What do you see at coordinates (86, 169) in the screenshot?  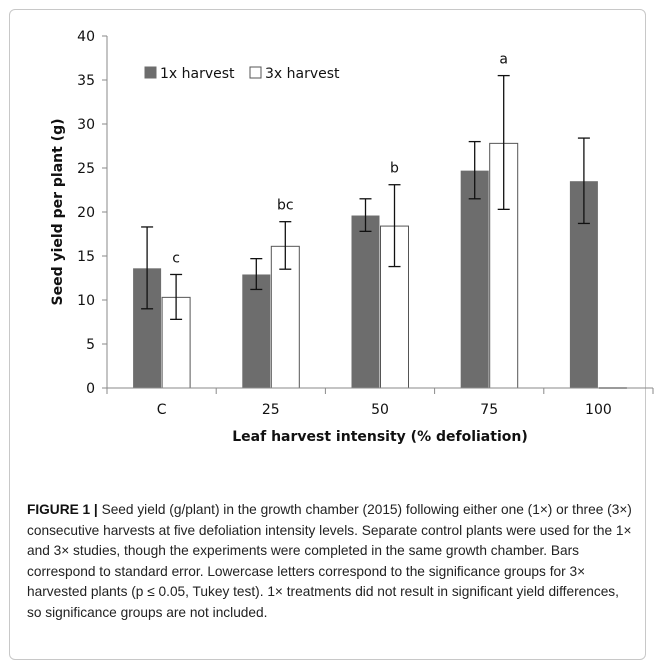 I see `y-tick-label: 25` at bounding box center [86, 169].